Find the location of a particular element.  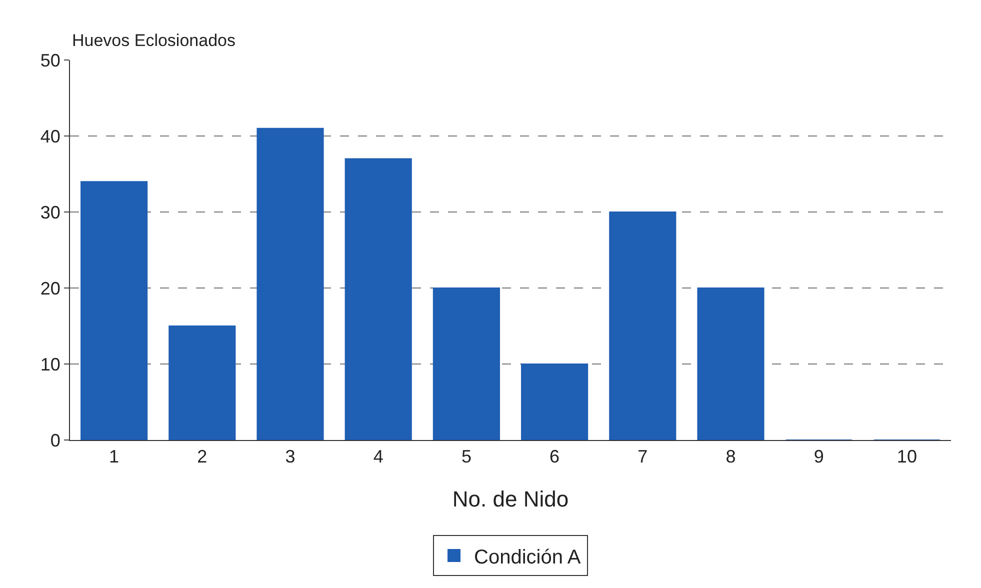

y-tick-label: 20 is located at coordinates (50, 288).